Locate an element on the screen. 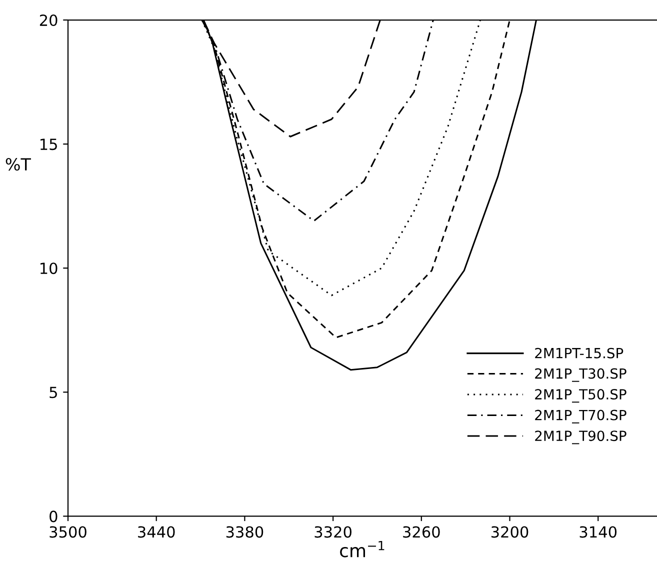 This screenshot has height=580, width=657. x-tick-label: 3320 is located at coordinates (333, 532).